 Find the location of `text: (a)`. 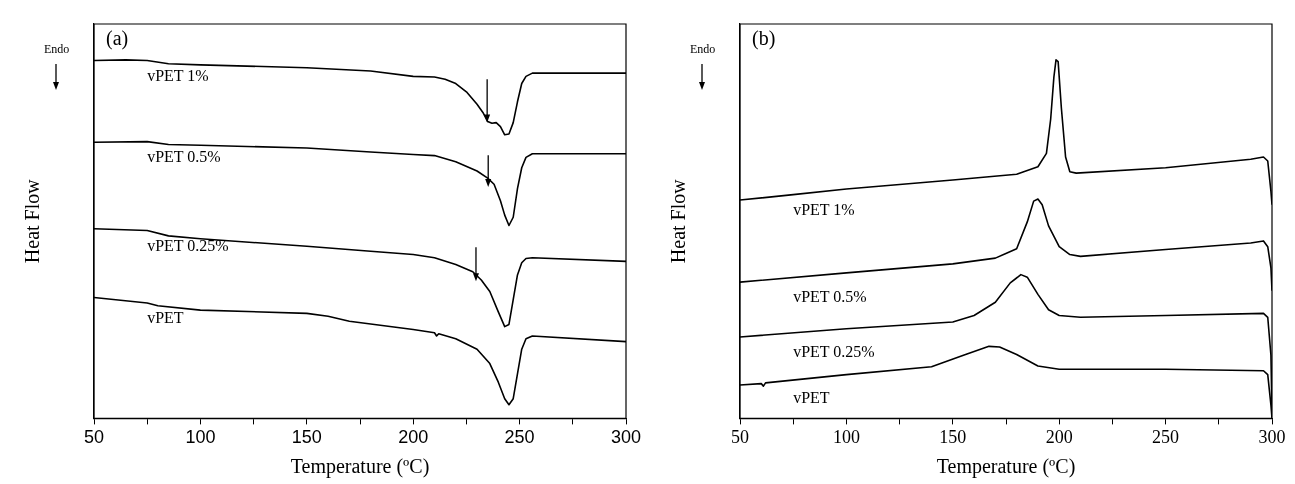

text: (a) is located at coordinates (117, 39).